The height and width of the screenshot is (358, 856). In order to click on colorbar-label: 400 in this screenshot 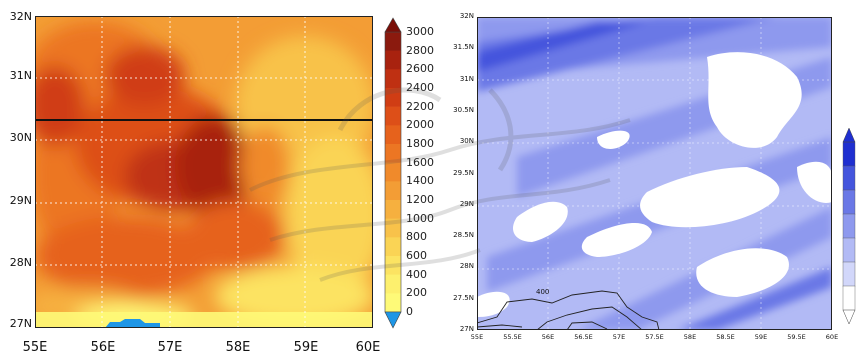, I will do `click(416, 274)`.